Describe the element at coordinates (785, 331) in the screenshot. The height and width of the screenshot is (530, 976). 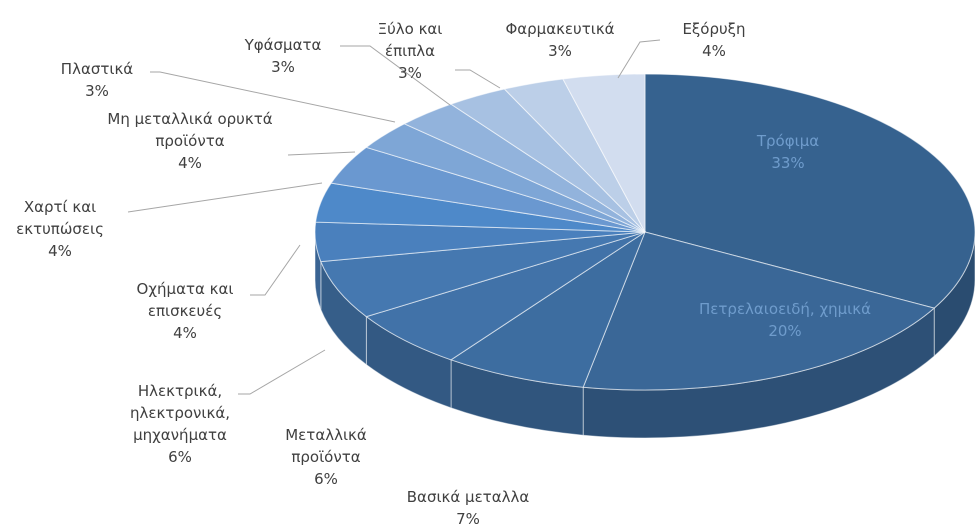
I see `value-label: 20%` at that location.